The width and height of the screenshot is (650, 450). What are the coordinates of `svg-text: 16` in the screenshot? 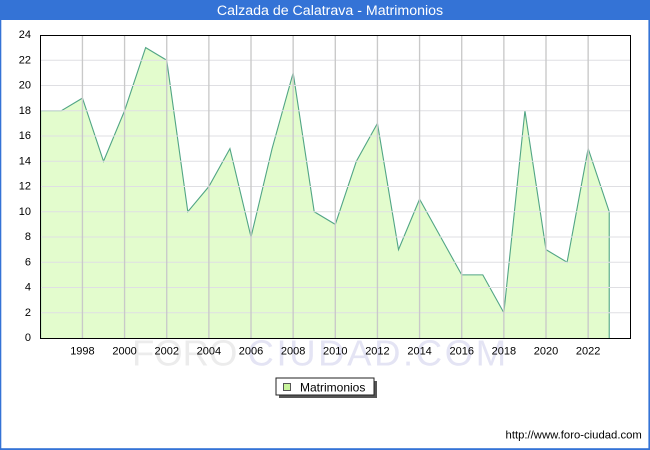 It's located at (25, 136).